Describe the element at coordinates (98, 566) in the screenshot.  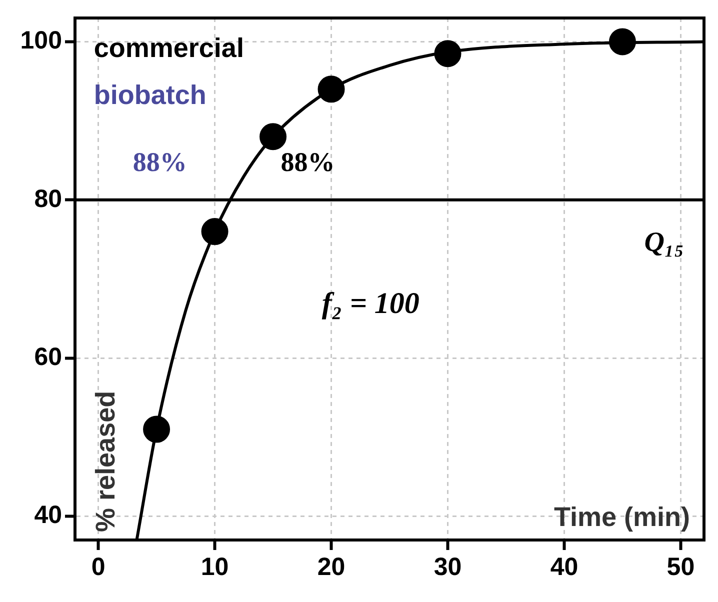
I see `x-tick-label: 0` at that location.